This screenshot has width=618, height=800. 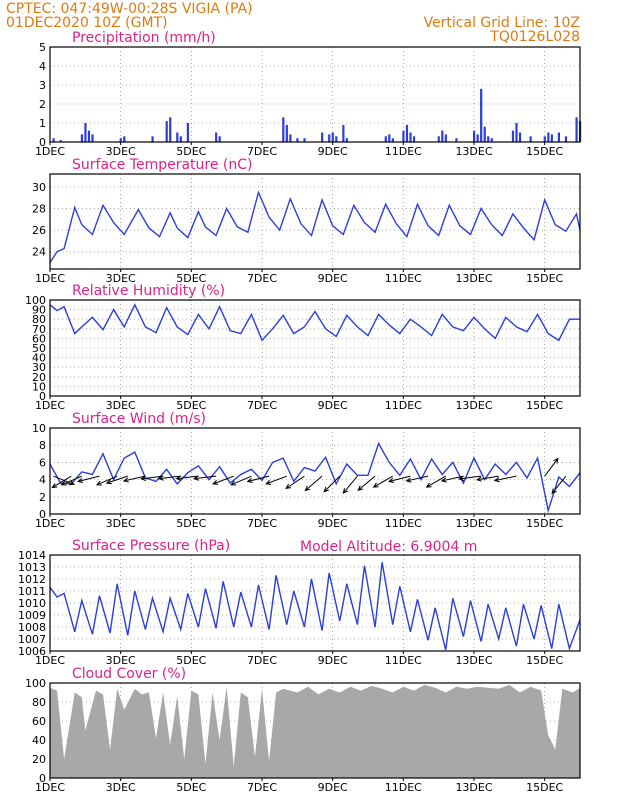 I want to click on precipitation-ytick-label: 0, so click(x=42, y=142).